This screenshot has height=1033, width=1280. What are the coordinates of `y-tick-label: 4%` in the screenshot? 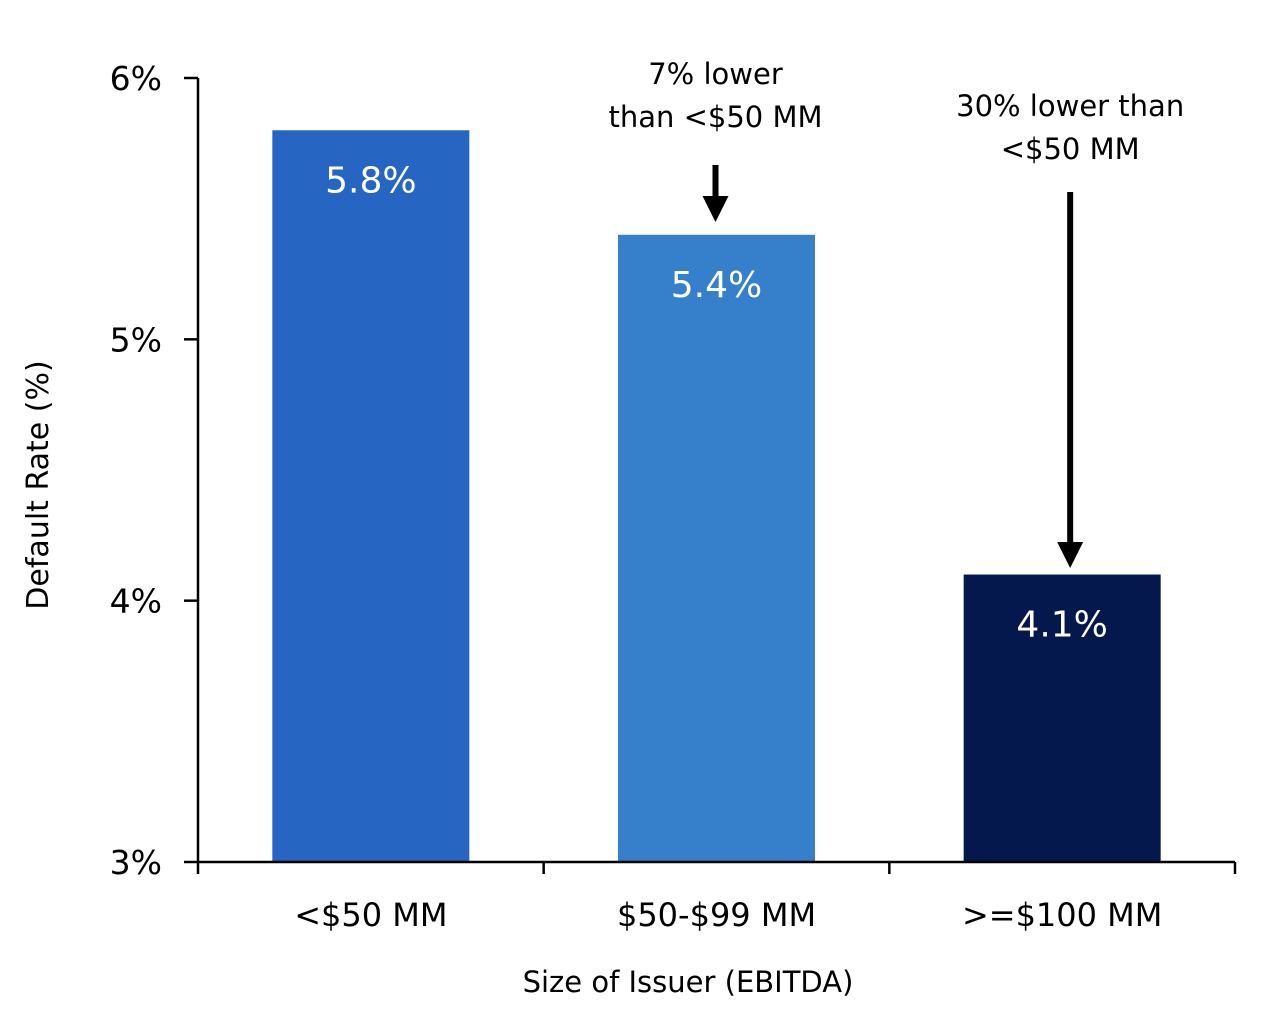 It's located at (136, 601).